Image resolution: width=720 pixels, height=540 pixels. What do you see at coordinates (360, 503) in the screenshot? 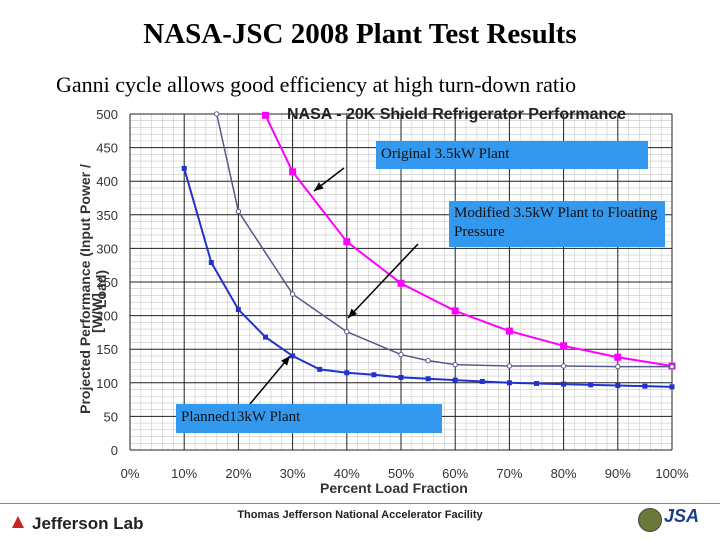
I see `footer-divider` at bounding box center [360, 503].